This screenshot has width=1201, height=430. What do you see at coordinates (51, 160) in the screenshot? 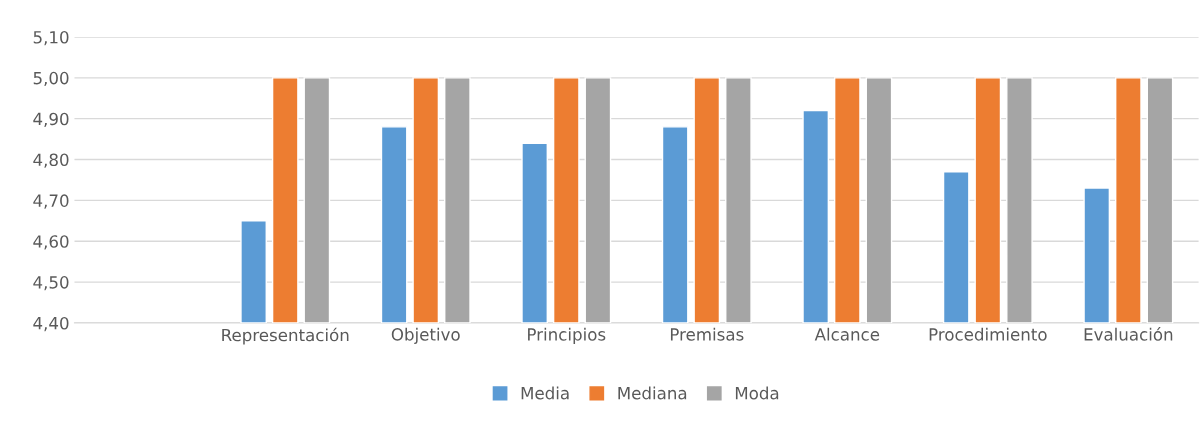
I see `y-tick-label: 4,80` at bounding box center [51, 160].